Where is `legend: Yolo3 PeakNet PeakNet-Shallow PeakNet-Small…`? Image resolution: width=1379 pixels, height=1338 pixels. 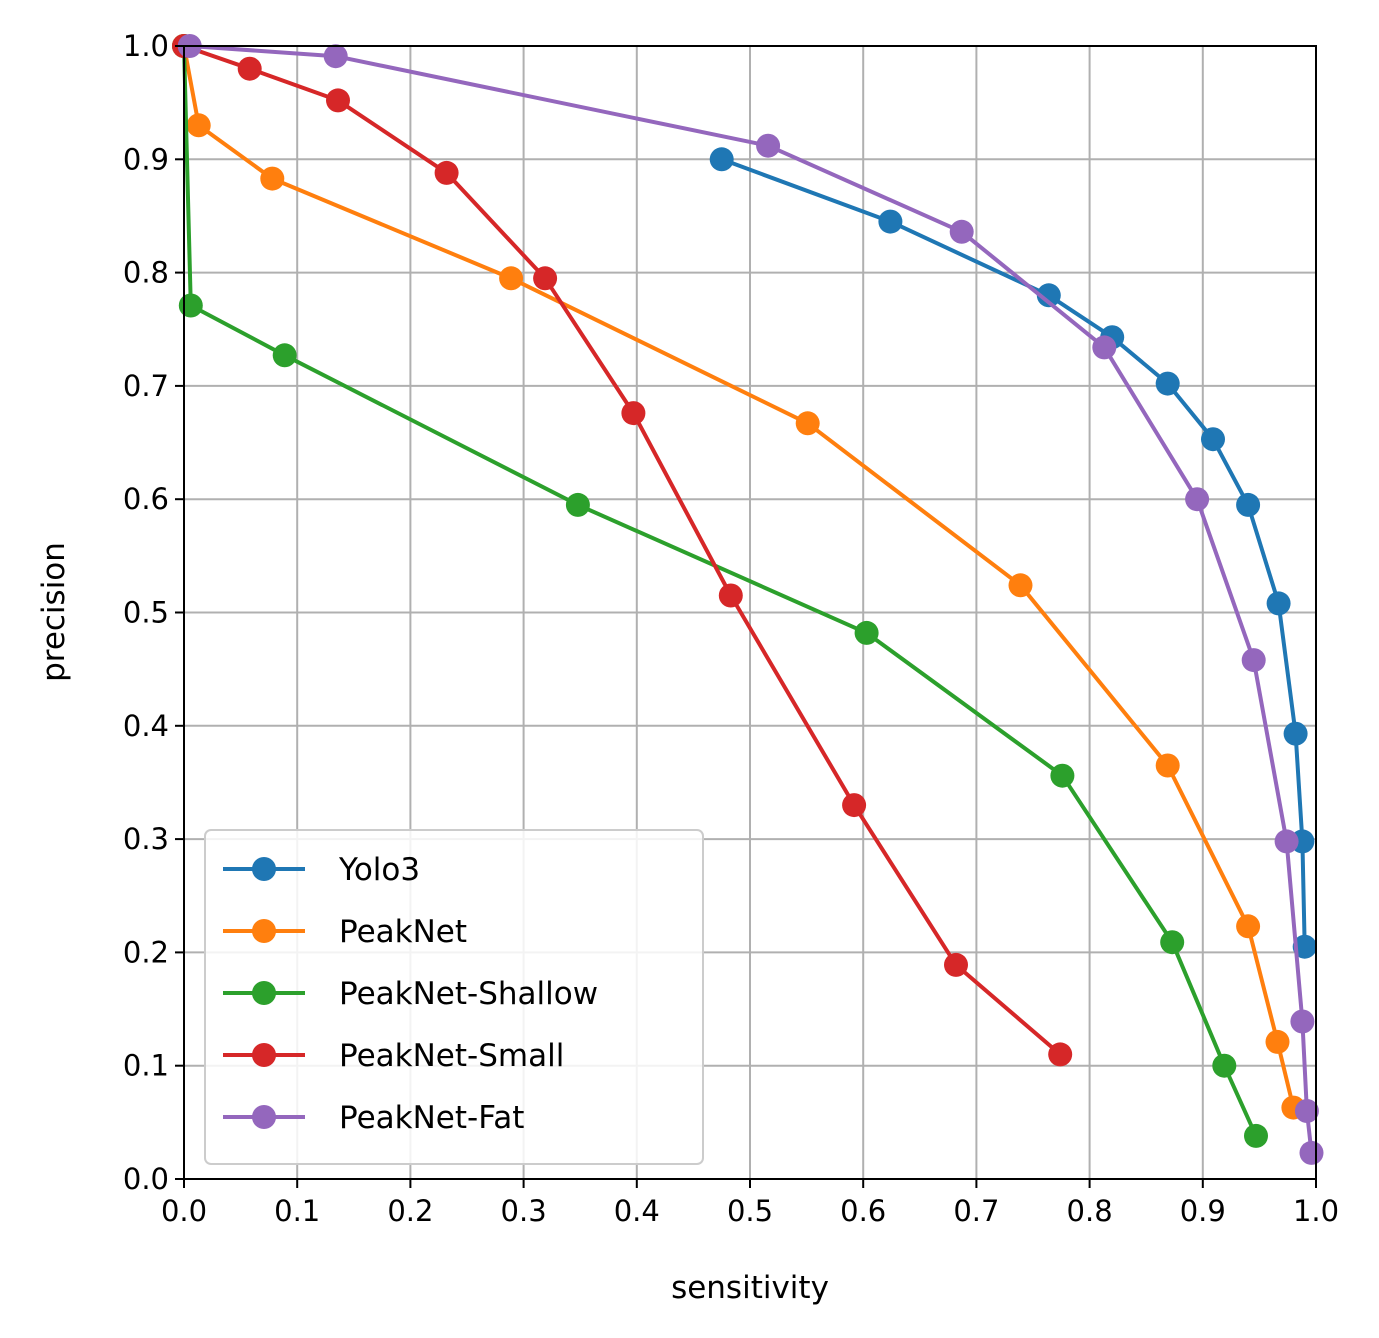 legend: Yolo3 PeakNet PeakNet-Shallow PeakNet-Small… is located at coordinates (454, 997).